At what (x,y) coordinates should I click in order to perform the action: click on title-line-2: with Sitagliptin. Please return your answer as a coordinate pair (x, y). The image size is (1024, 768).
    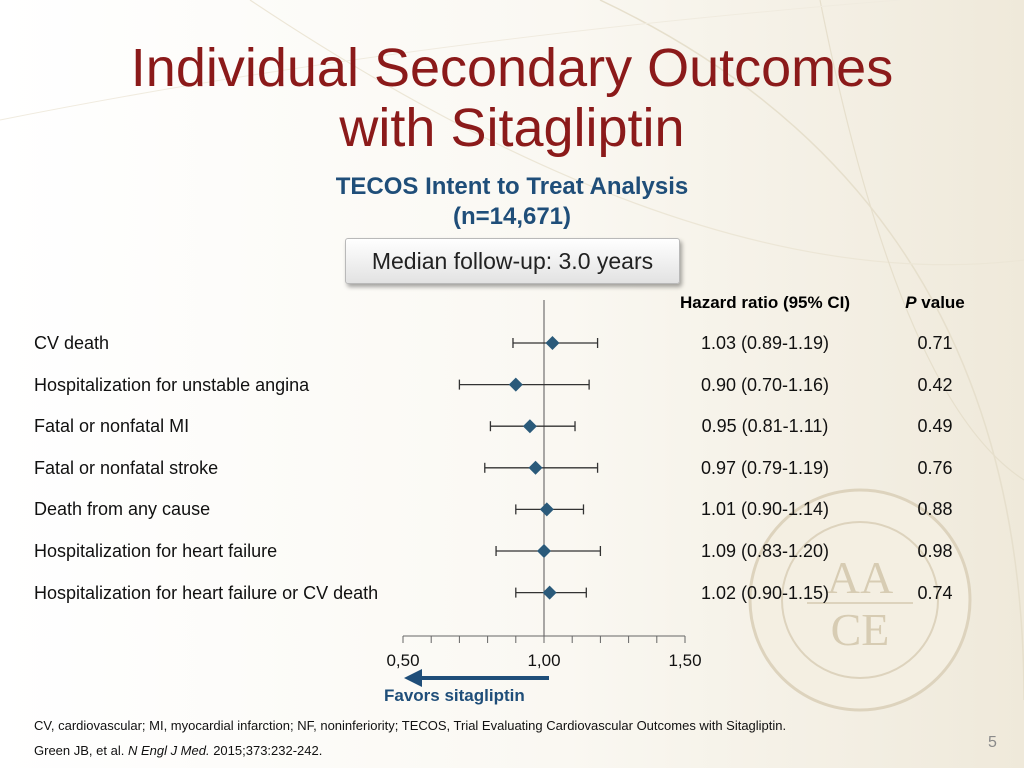
    Looking at the image, I should click on (512, 128).